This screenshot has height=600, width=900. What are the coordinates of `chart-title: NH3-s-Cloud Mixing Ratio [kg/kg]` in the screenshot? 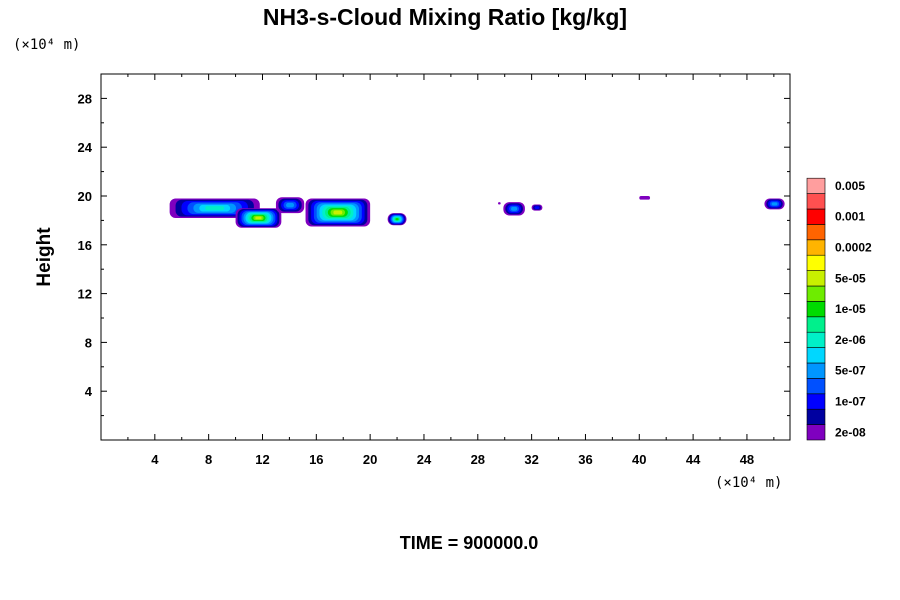 It's located at (445, 17).